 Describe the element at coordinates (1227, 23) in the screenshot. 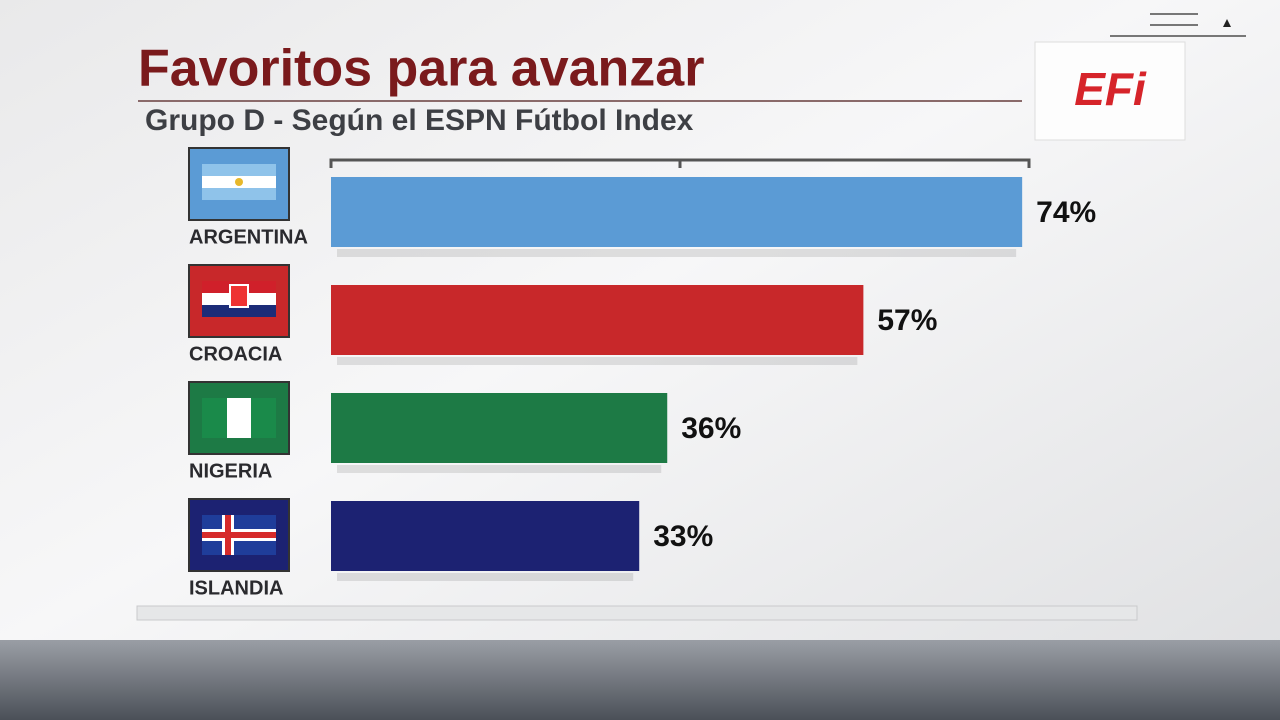

I see `decor` at that location.